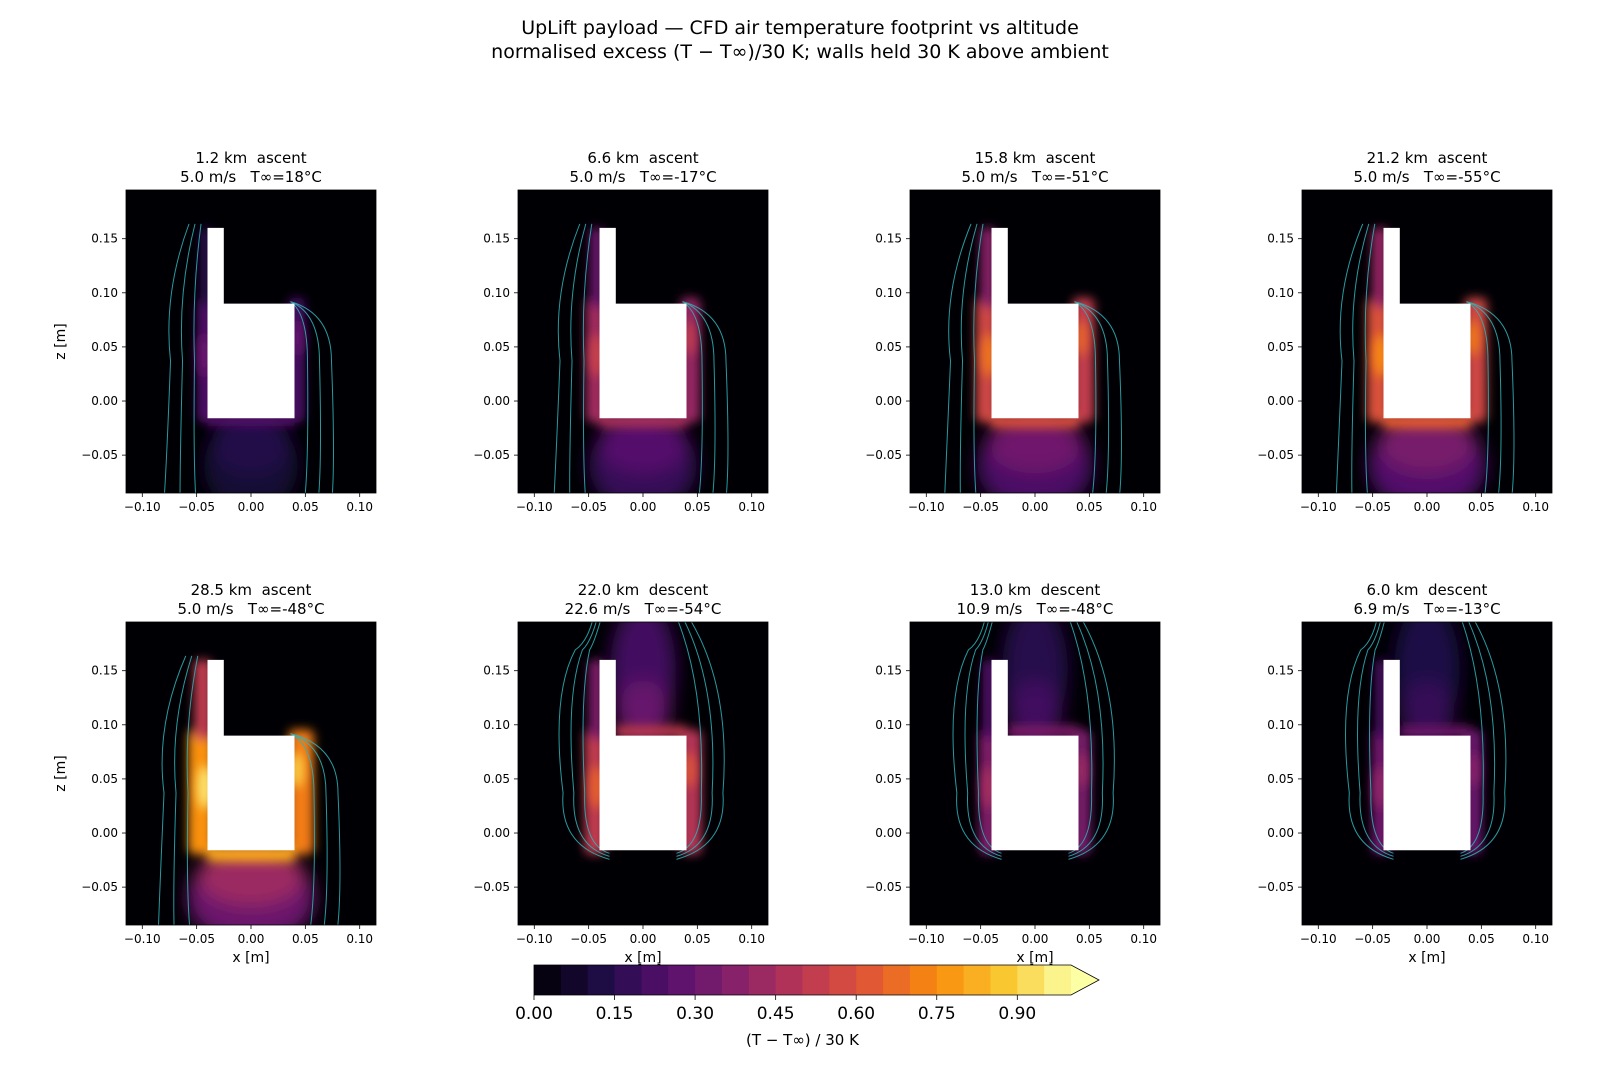 The image size is (1600, 1084). What do you see at coordinates (1427, 590) in the screenshot?
I see `panel-title: 6.0 km descent` at bounding box center [1427, 590].